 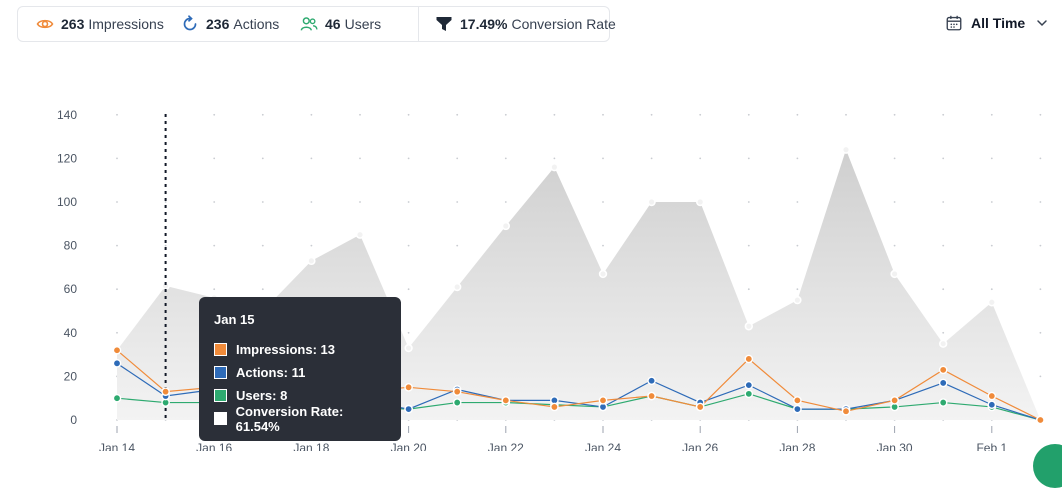 What do you see at coordinates (311, 446) in the screenshot?
I see `x-tick-label: Jan 18` at bounding box center [311, 446].